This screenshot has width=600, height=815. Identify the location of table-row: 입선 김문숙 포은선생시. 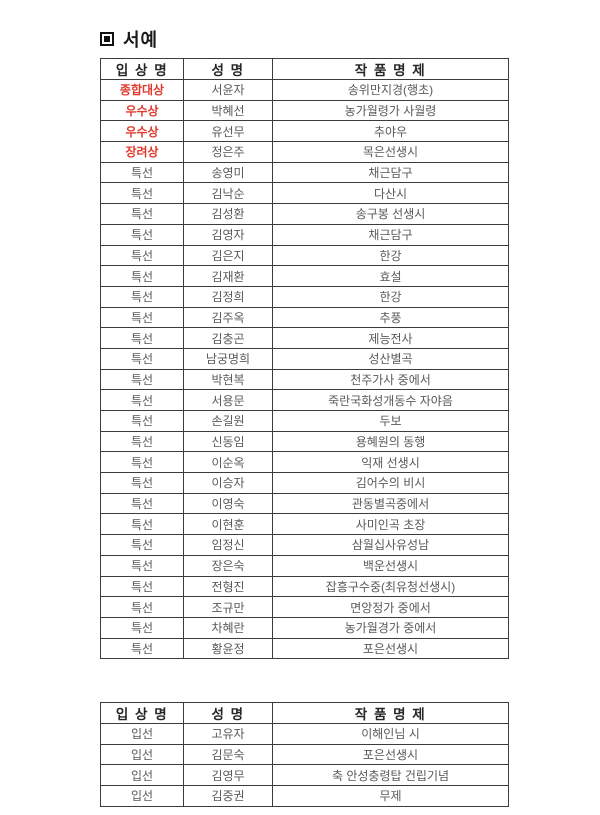
(304, 754).